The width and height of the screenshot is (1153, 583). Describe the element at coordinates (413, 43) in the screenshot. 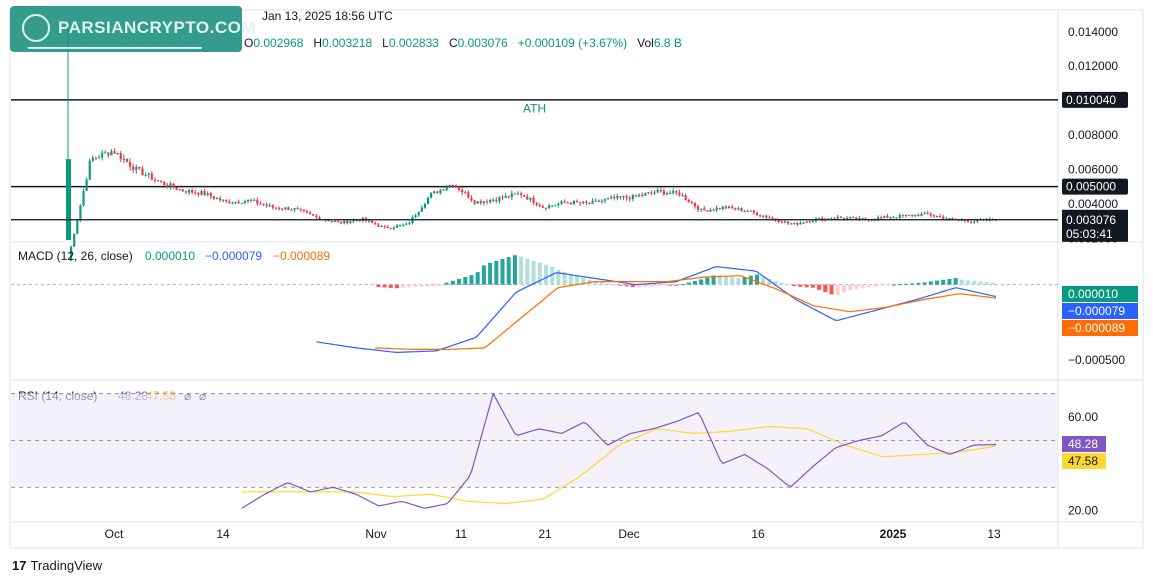

I see `ohlc-l-value: 0.002833` at that location.